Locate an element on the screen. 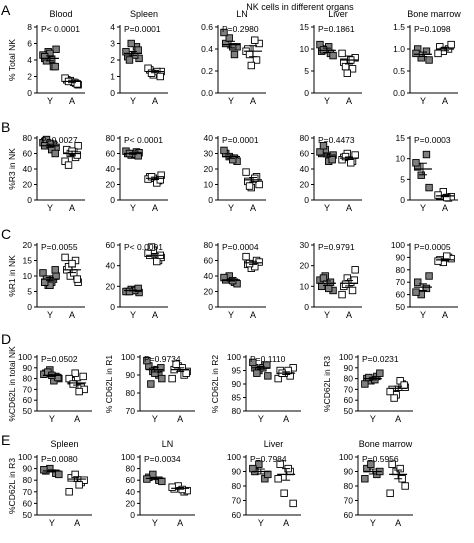 The width and height of the screenshot is (474, 543). y-tick-label: 15 is located at coordinates (305, 27).